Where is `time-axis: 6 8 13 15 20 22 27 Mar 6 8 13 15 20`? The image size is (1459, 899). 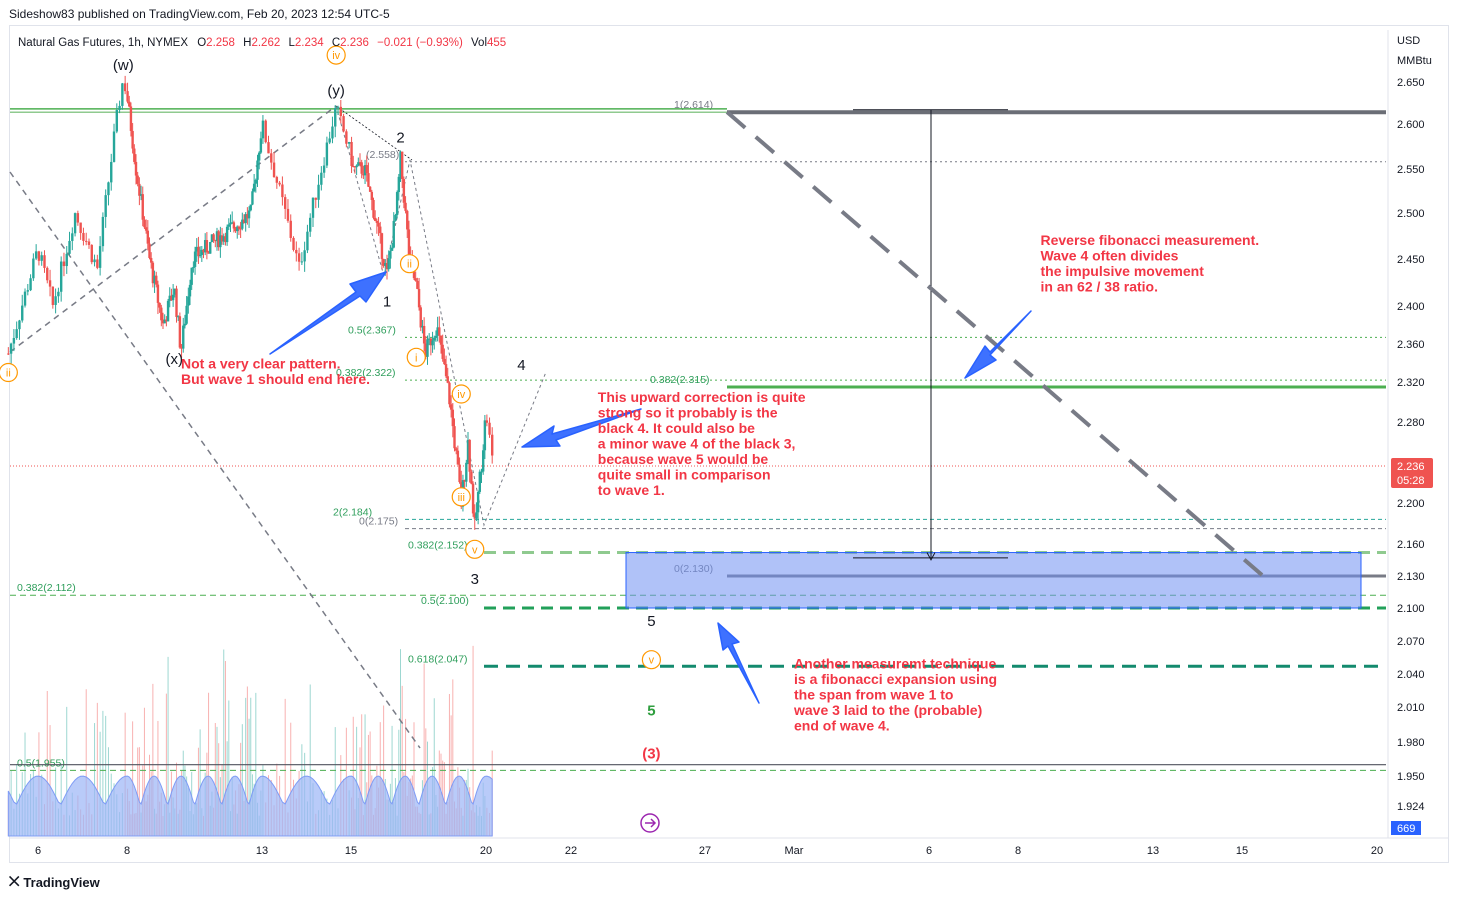 time-axis: 6 8 13 15 20 22 27 Mar 6 8 13 15 20 is located at coordinates (729, 835).